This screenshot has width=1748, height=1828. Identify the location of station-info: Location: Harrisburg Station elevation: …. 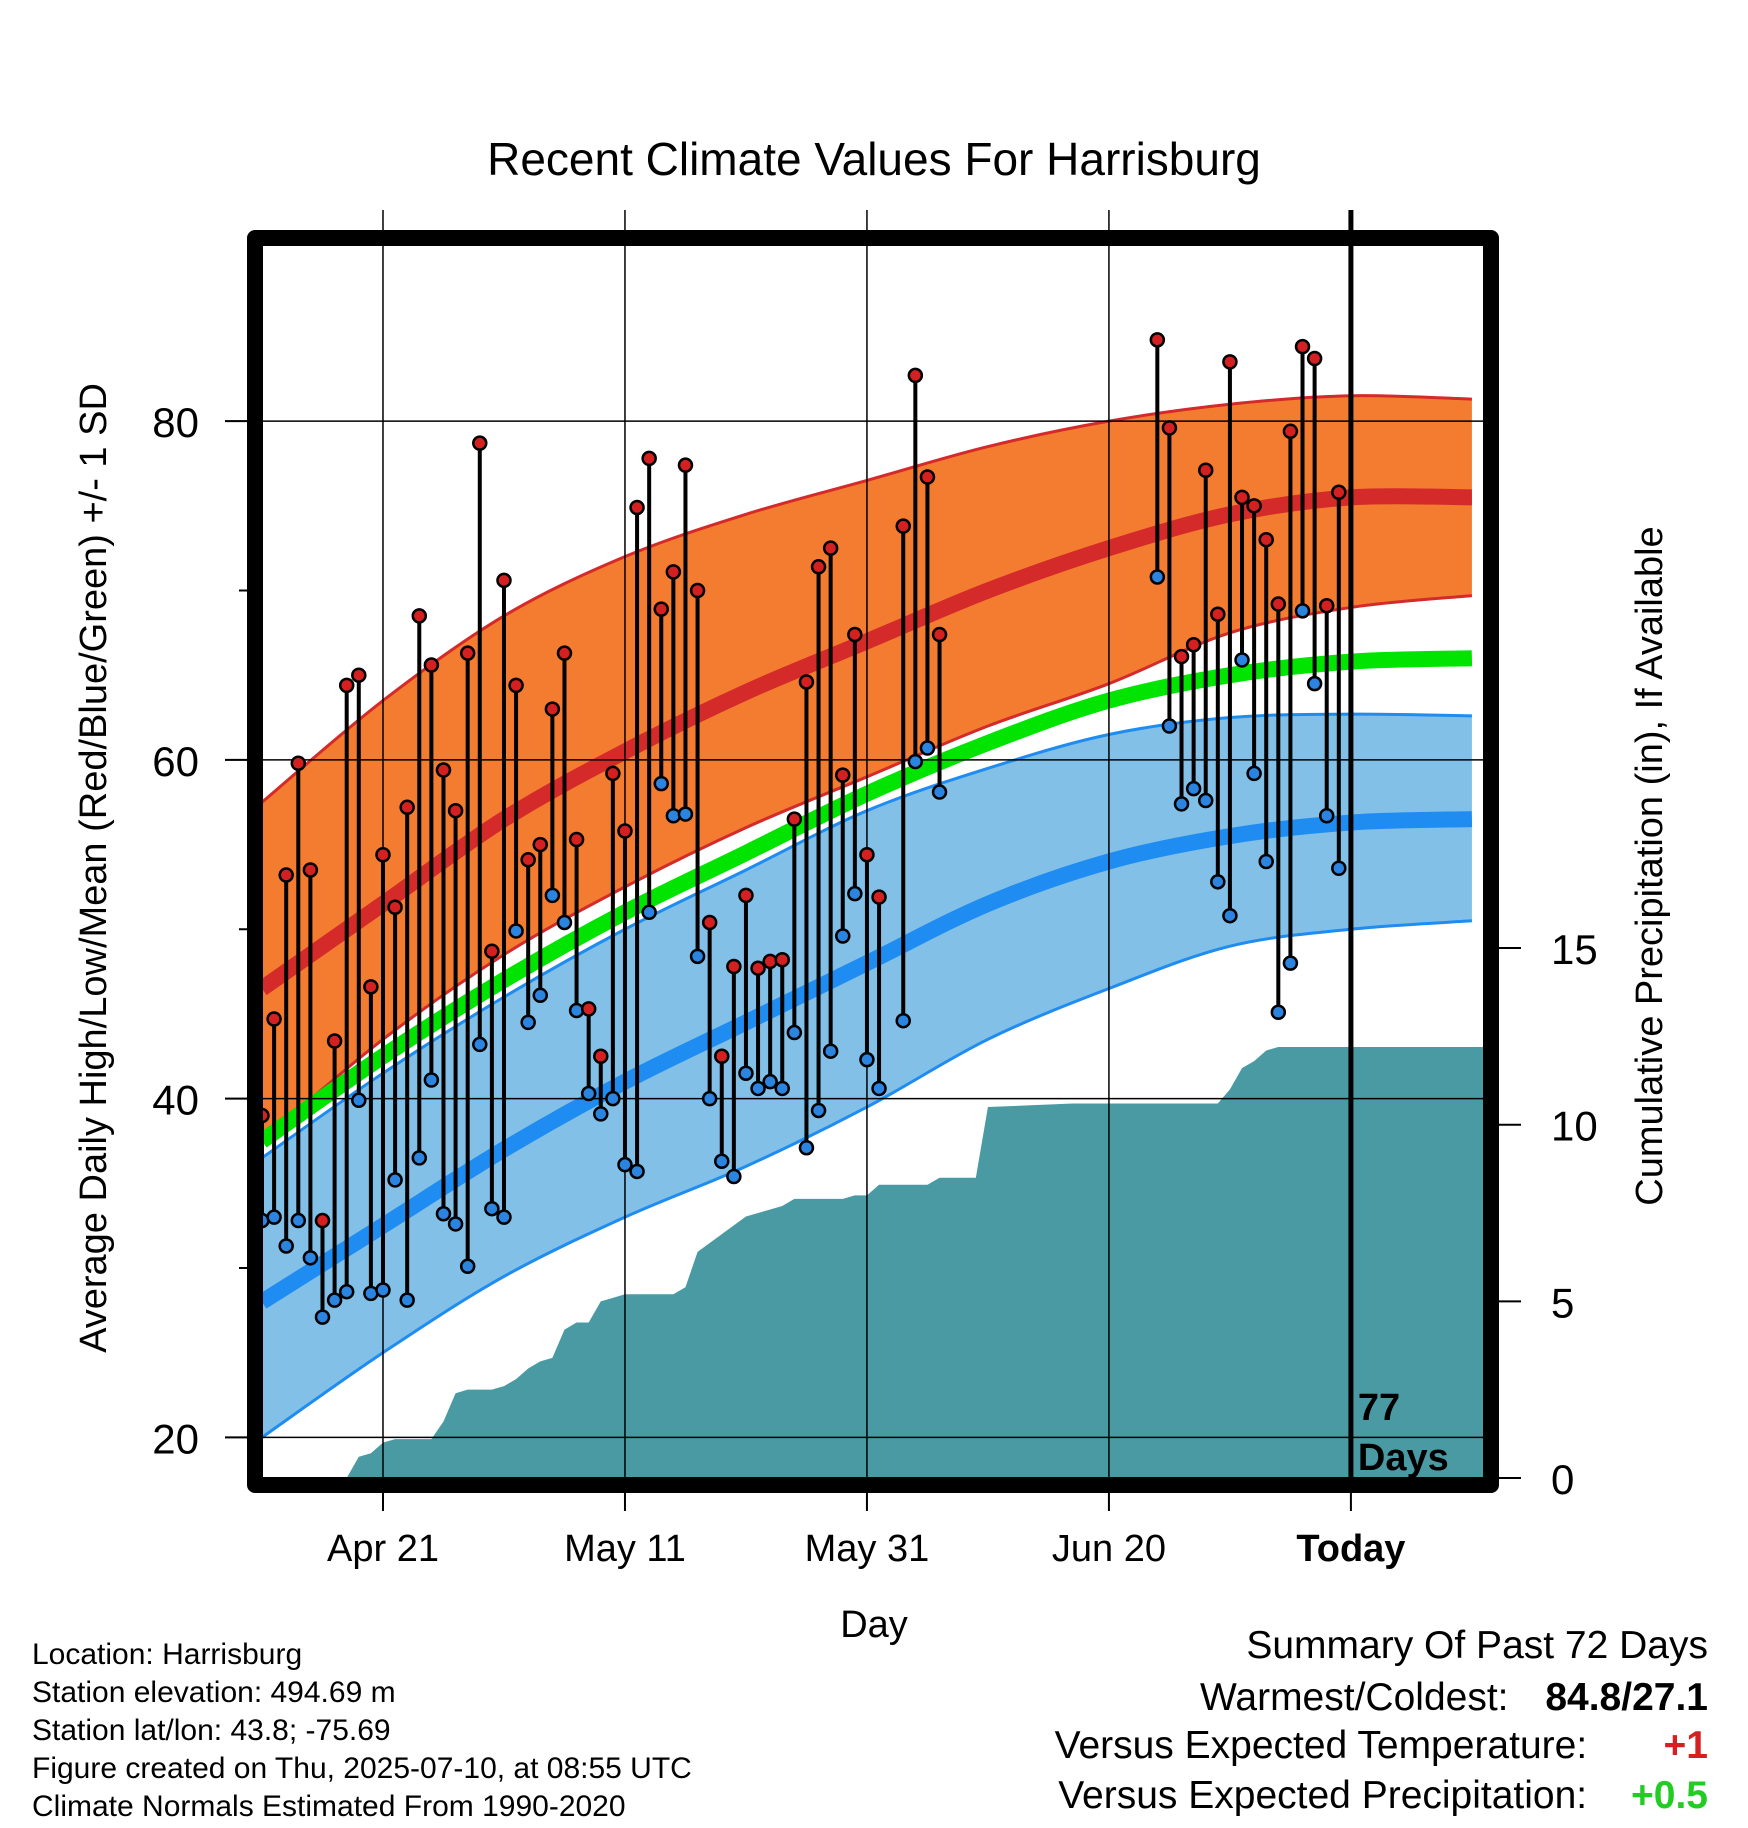
(362, 1731).